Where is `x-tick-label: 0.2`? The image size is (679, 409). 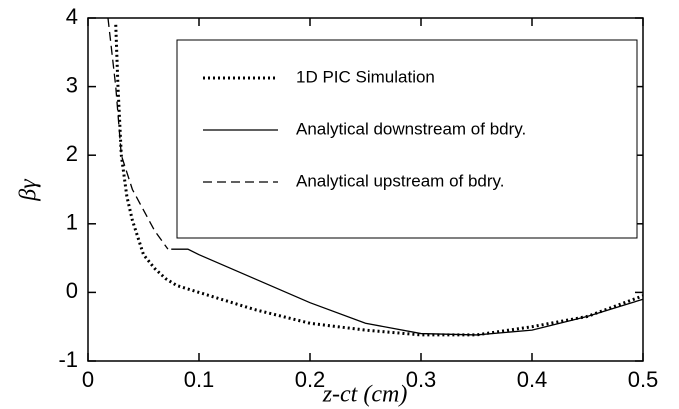 x-tick-label: 0.2 is located at coordinates (310, 379).